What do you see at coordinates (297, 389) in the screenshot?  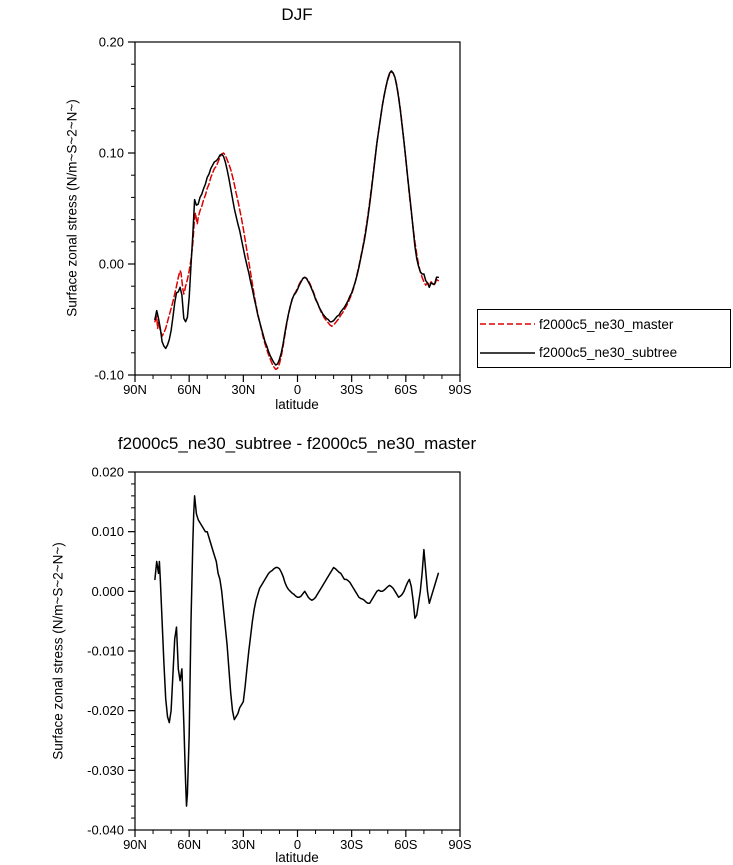 I see `top-x-tick-label: 0` at bounding box center [297, 389].